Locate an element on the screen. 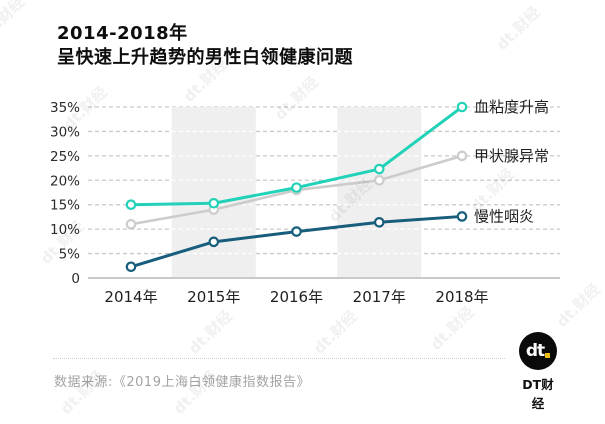 This screenshot has height=424, width=605. y-tick-label: 20% is located at coordinates (65, 181).